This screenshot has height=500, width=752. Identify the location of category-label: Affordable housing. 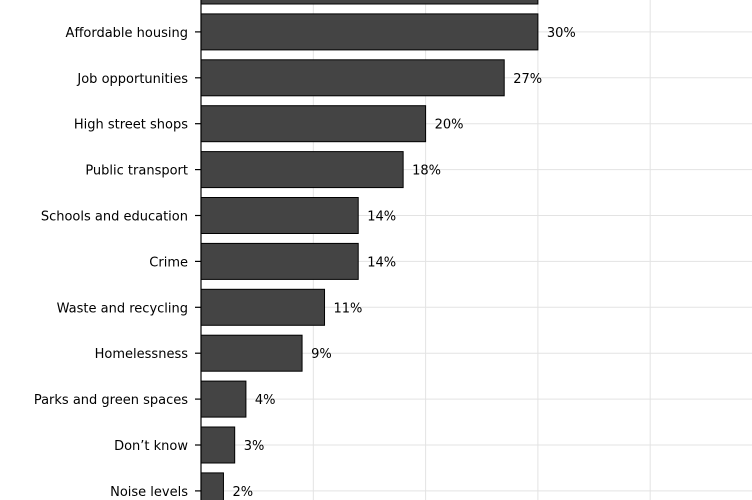
(127, 33).